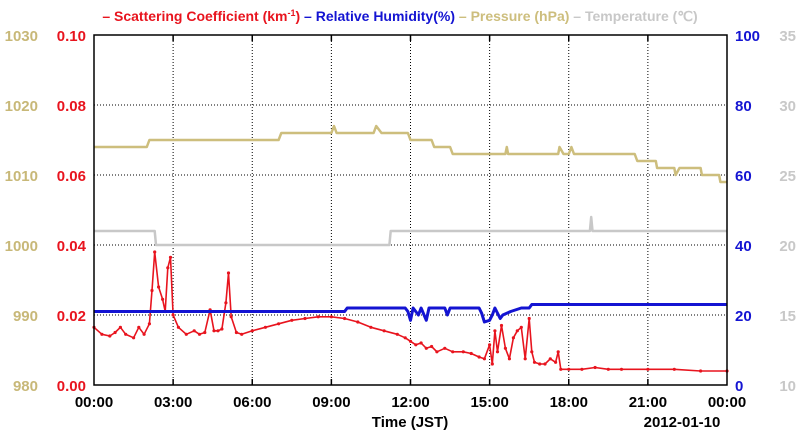  I want to click on legend-item: – Relative Humidity(%), so click(377, 16).